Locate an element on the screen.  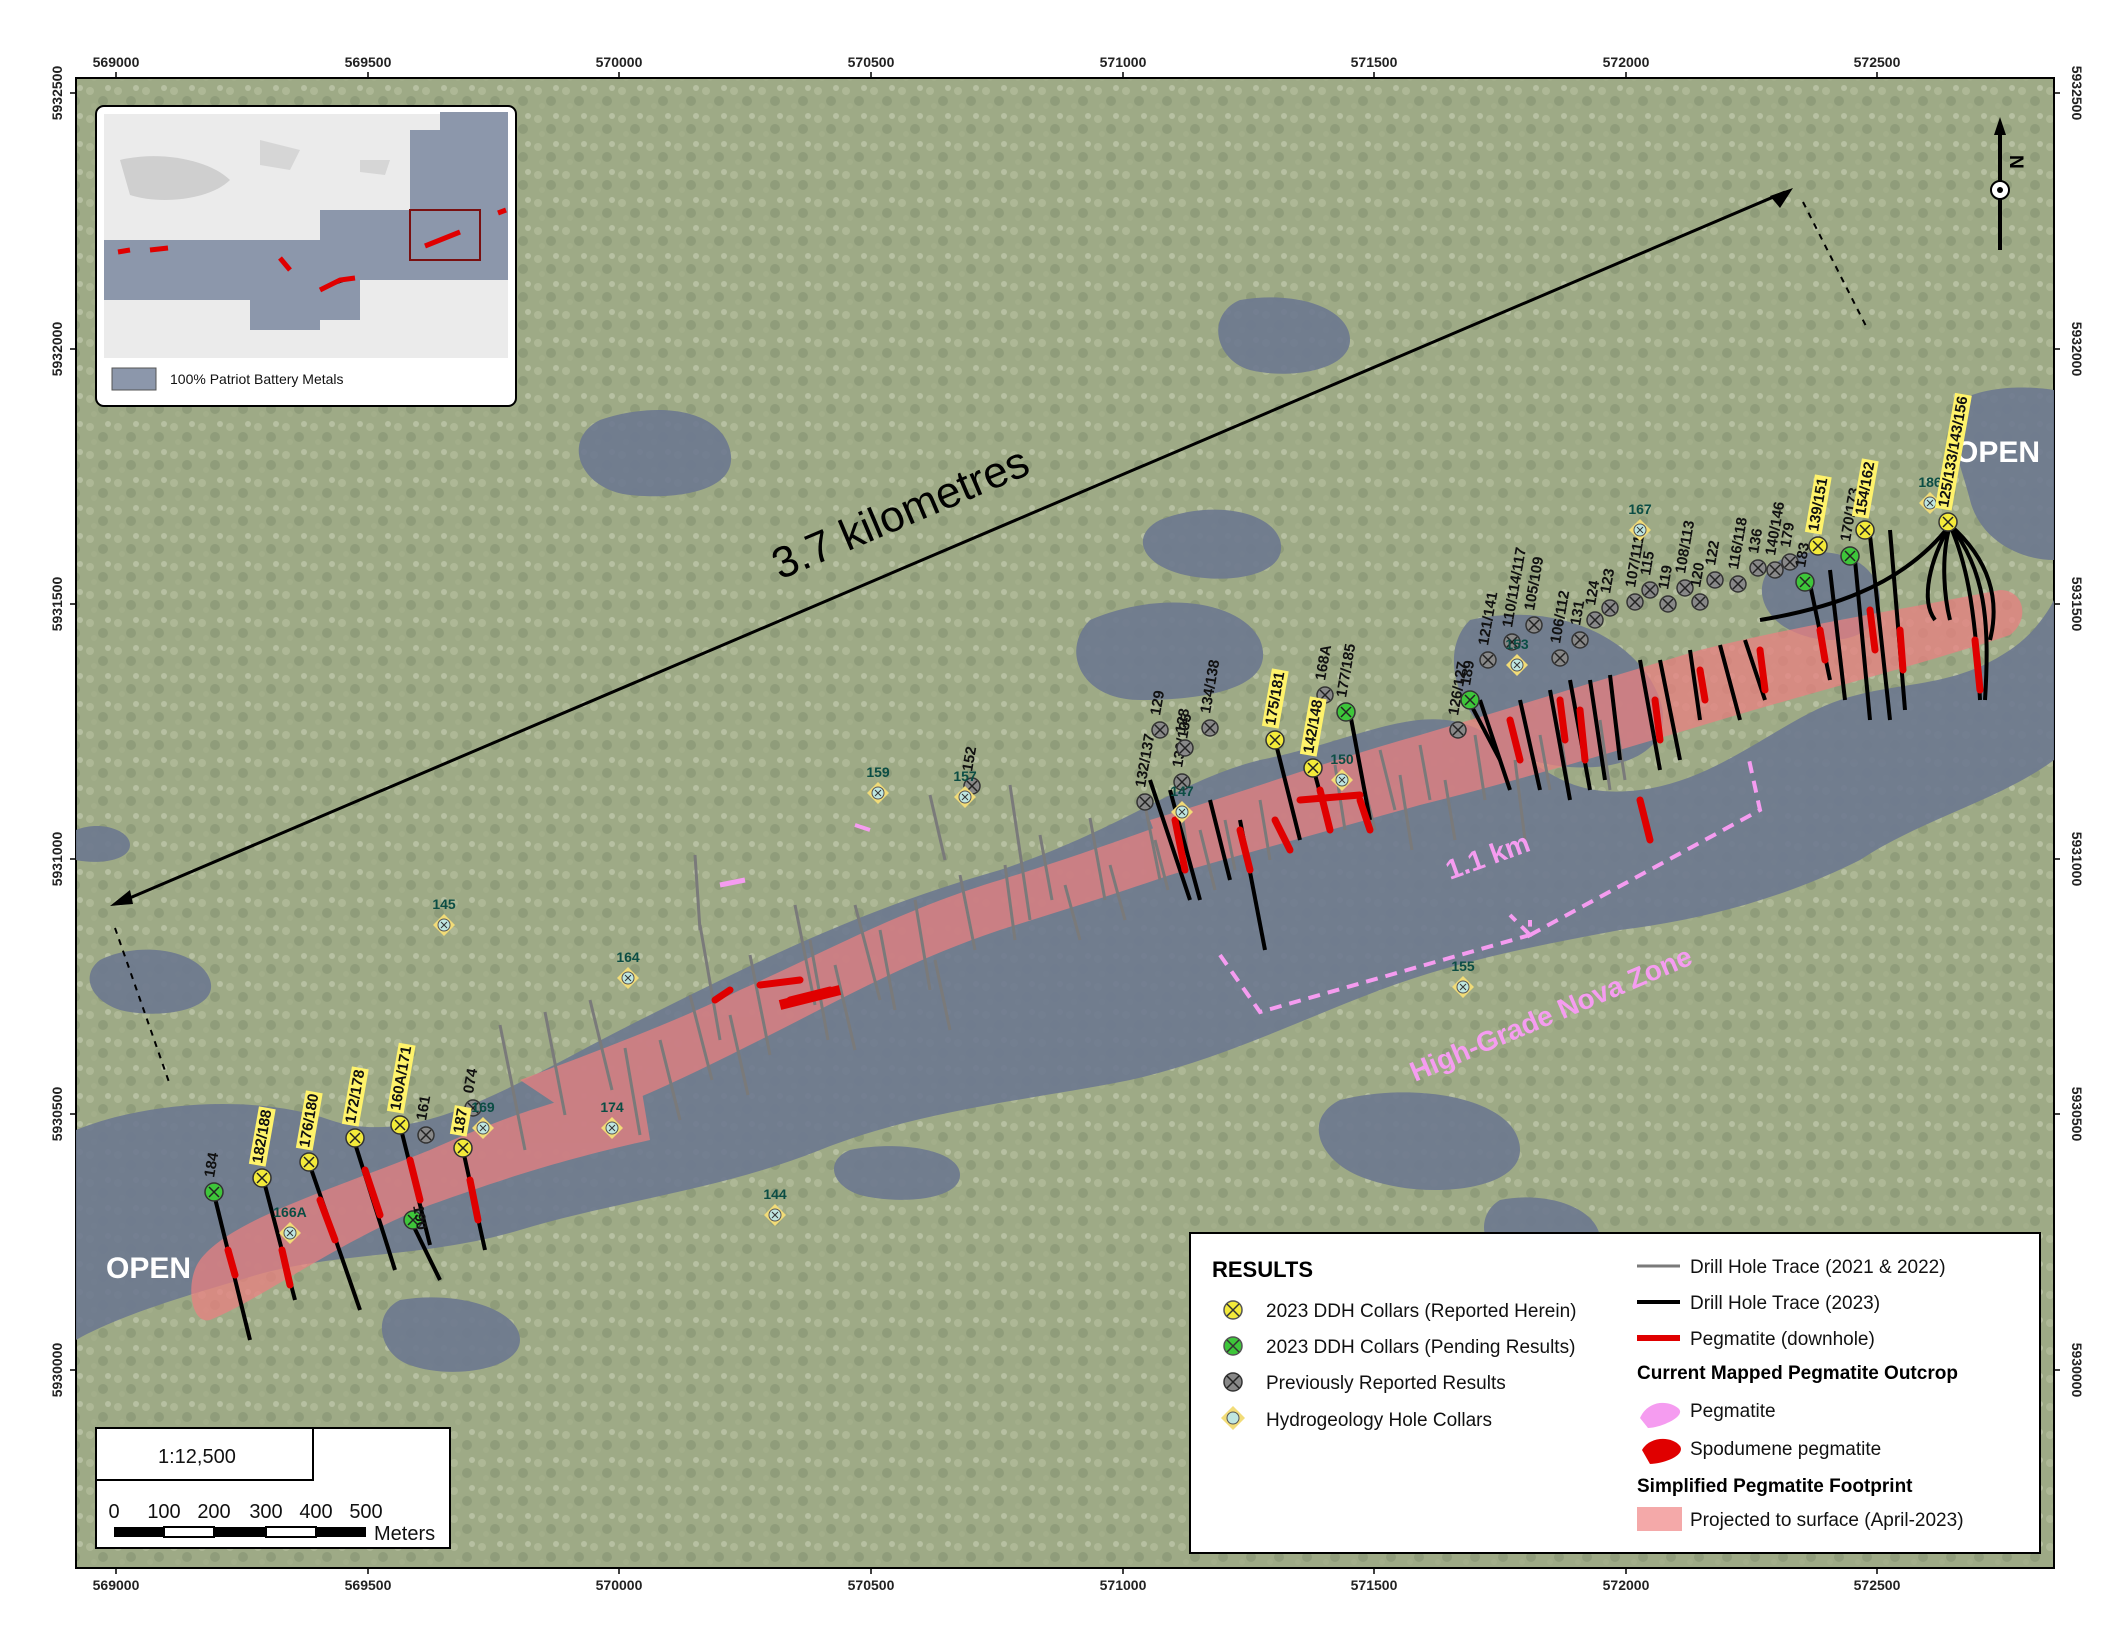
legend-reported: 2023 DDH Collars (Reported Herein) is located at coordinates (1399, 1311).